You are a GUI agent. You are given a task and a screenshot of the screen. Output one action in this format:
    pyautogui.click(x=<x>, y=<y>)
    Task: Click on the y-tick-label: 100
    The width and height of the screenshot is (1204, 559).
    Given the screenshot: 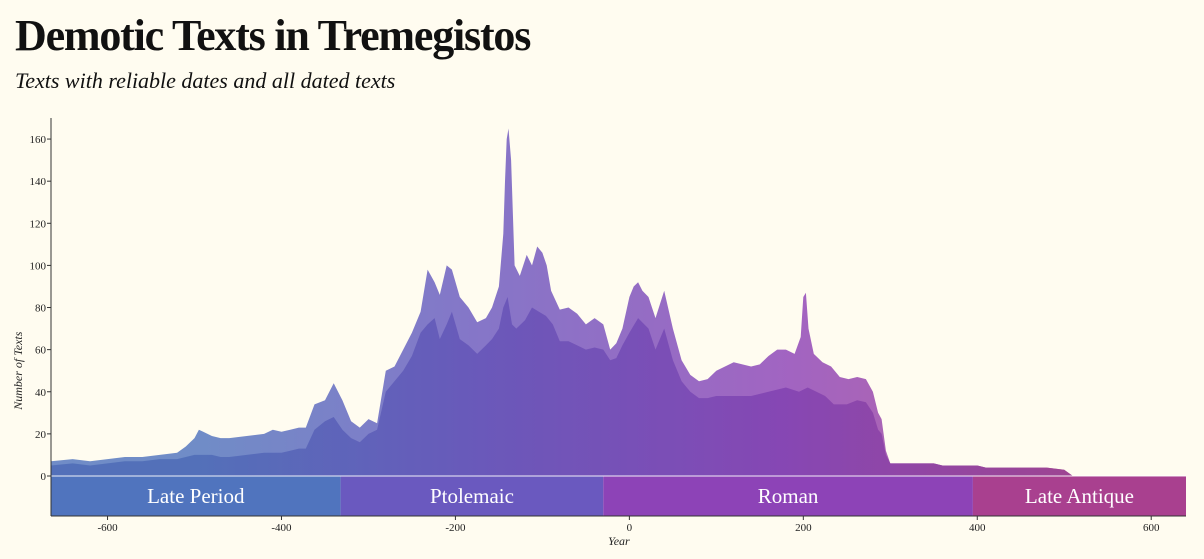 What is the action you would take?
    pyautogui.click(x=38, y=266)
    